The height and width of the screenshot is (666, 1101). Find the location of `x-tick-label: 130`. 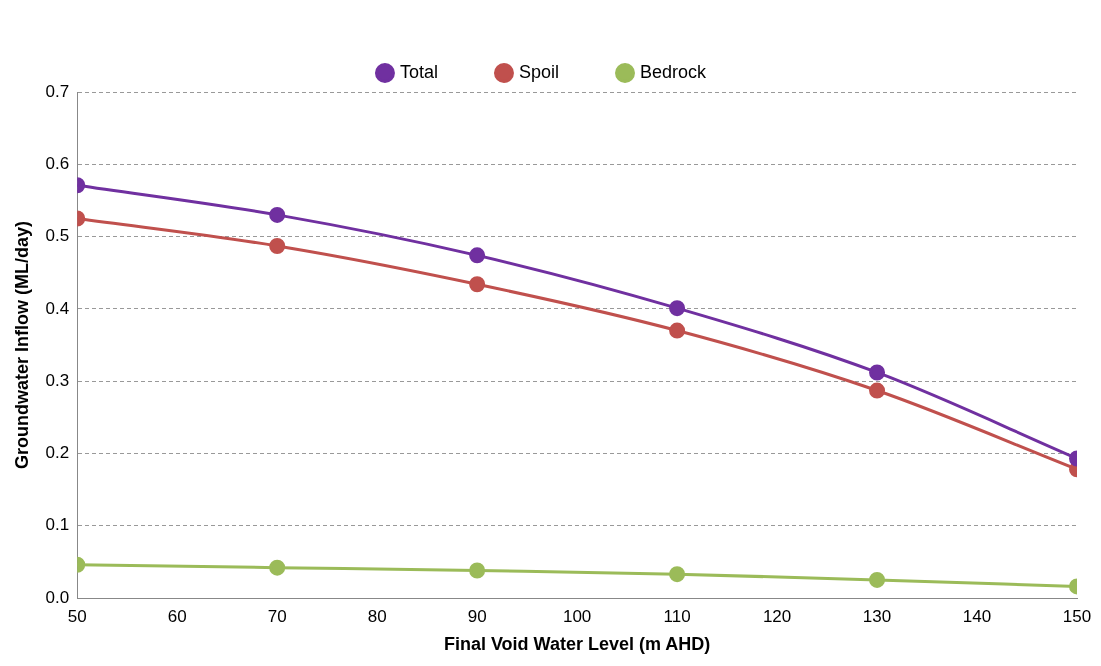

x-tick-label: 130 is located at coordinates (877, 616).